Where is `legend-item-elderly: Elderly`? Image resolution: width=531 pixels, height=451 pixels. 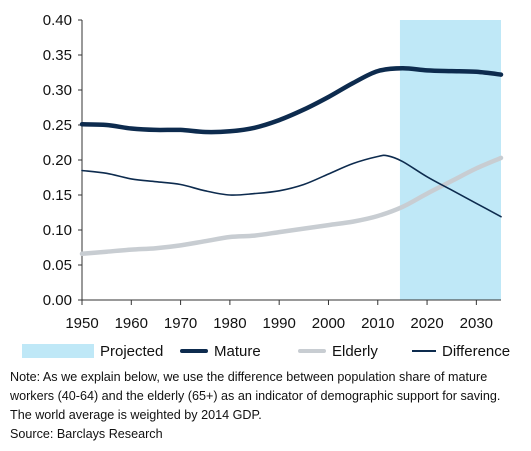
legend-item-elderly: Elderly is located at coordinates (338, 351).